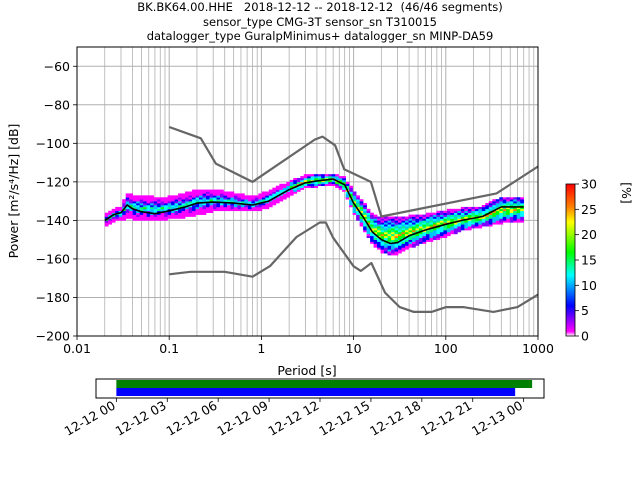  Describe the element at coordinates (53, 297) in the screenshot. I see `y-tick-label: −180` at that location.